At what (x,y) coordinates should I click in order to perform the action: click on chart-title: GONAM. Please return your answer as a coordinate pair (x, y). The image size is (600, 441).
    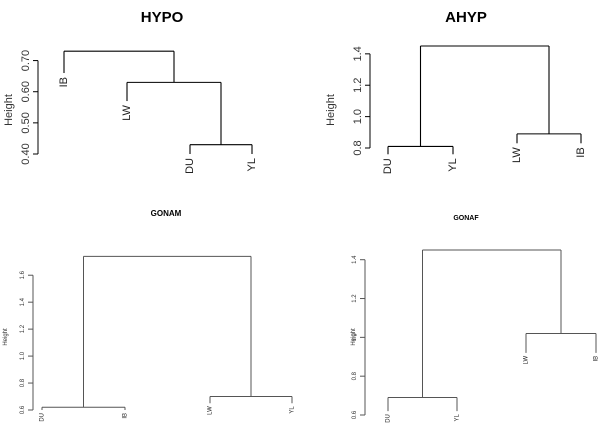
    Looking at the image, I should click on (166, 213).